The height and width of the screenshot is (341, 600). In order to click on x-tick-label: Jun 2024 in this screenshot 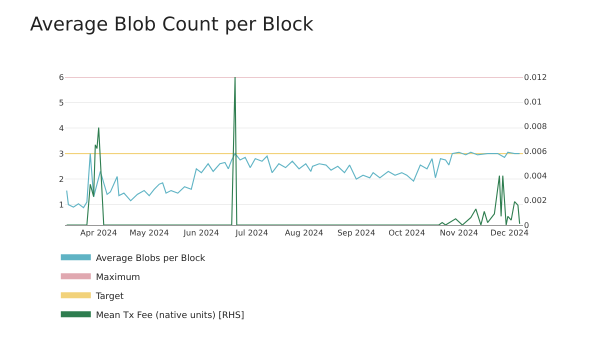, I will do `click(201, 233)`.